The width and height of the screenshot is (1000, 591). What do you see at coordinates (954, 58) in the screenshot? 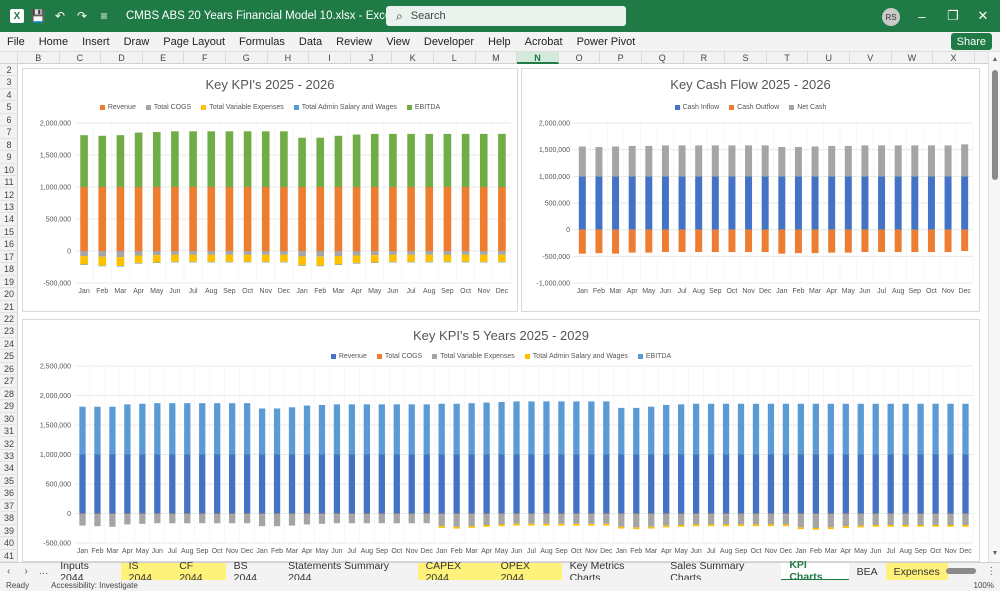
I see `column-header-X: X` at bounding box center [954, 58].